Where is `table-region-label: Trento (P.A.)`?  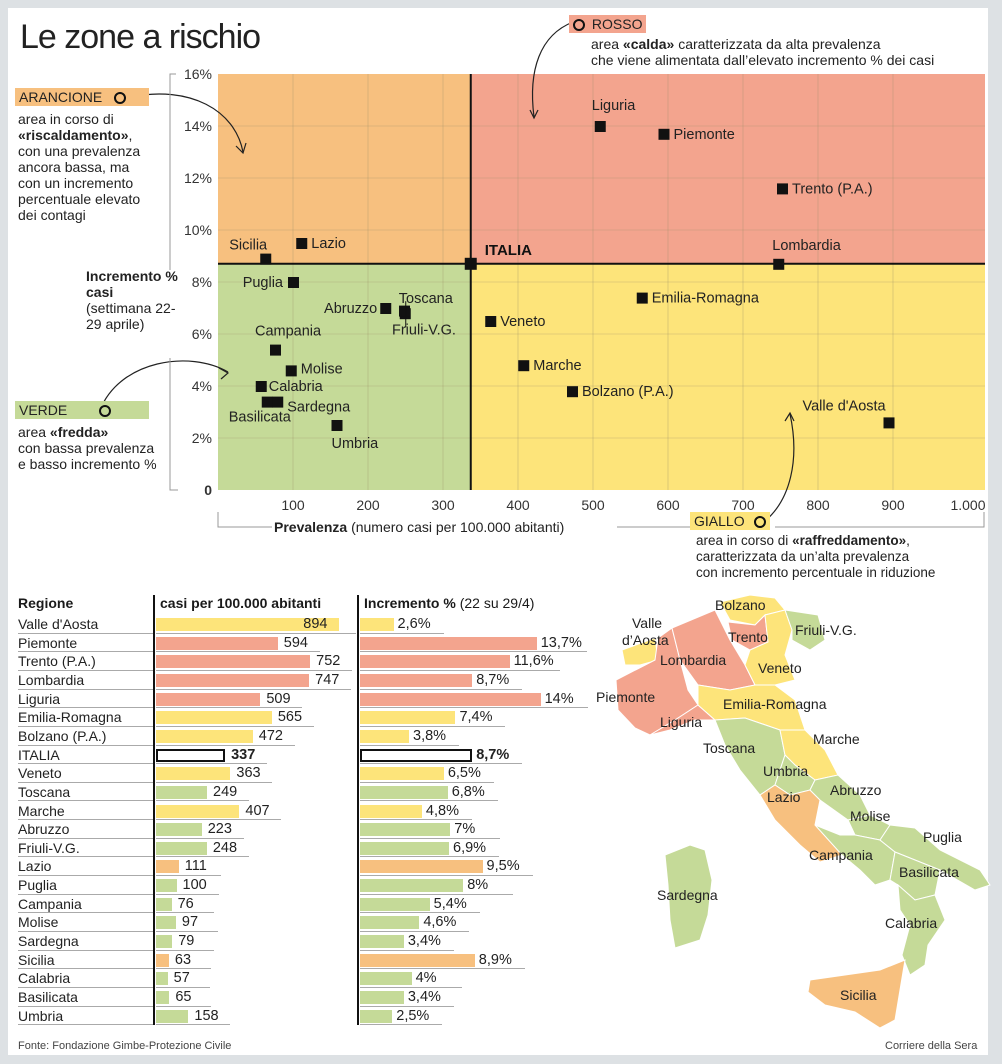
table-region-label: Trento (P.A.) is located at coordinates (57, 661).